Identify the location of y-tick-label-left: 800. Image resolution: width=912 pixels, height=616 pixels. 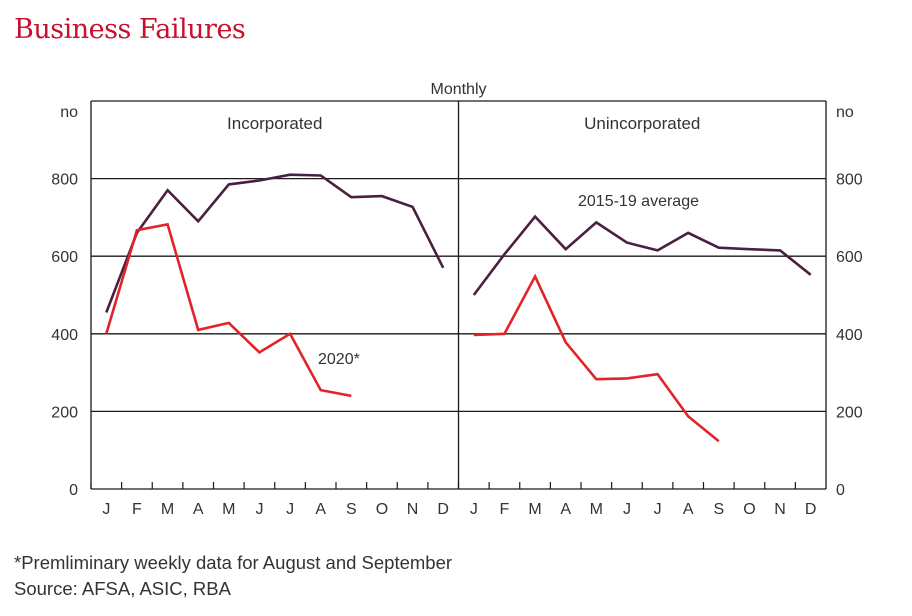
(64, 180).